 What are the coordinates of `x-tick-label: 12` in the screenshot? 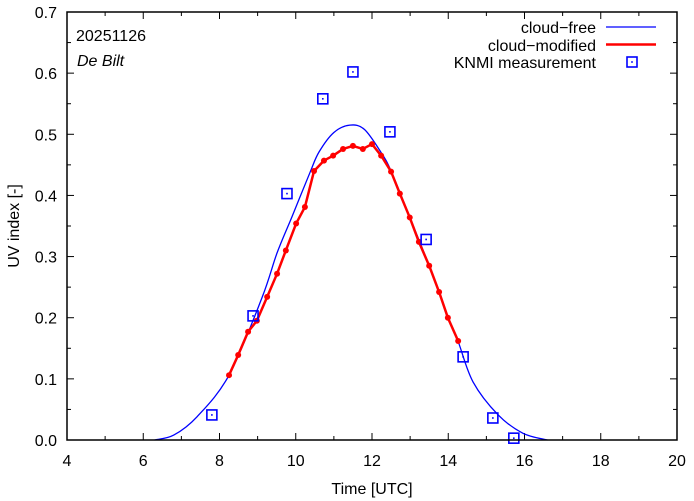 It's located at (372, 461).